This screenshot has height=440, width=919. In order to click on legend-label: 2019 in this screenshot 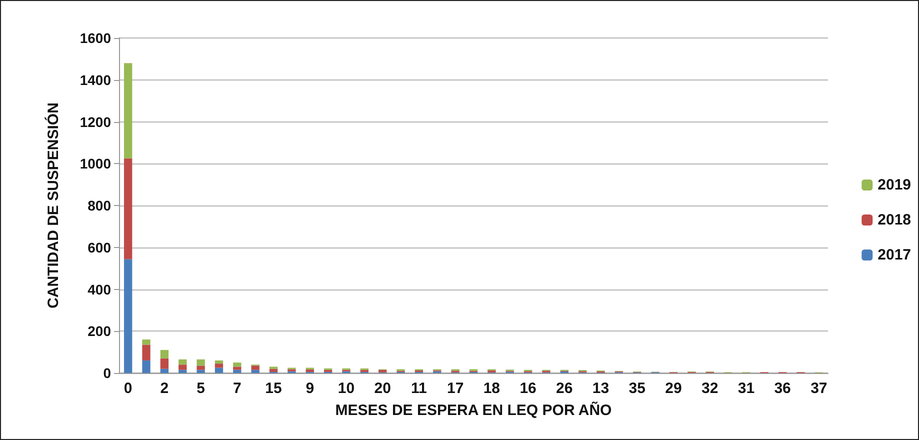, I will do `click(895, 185)`.